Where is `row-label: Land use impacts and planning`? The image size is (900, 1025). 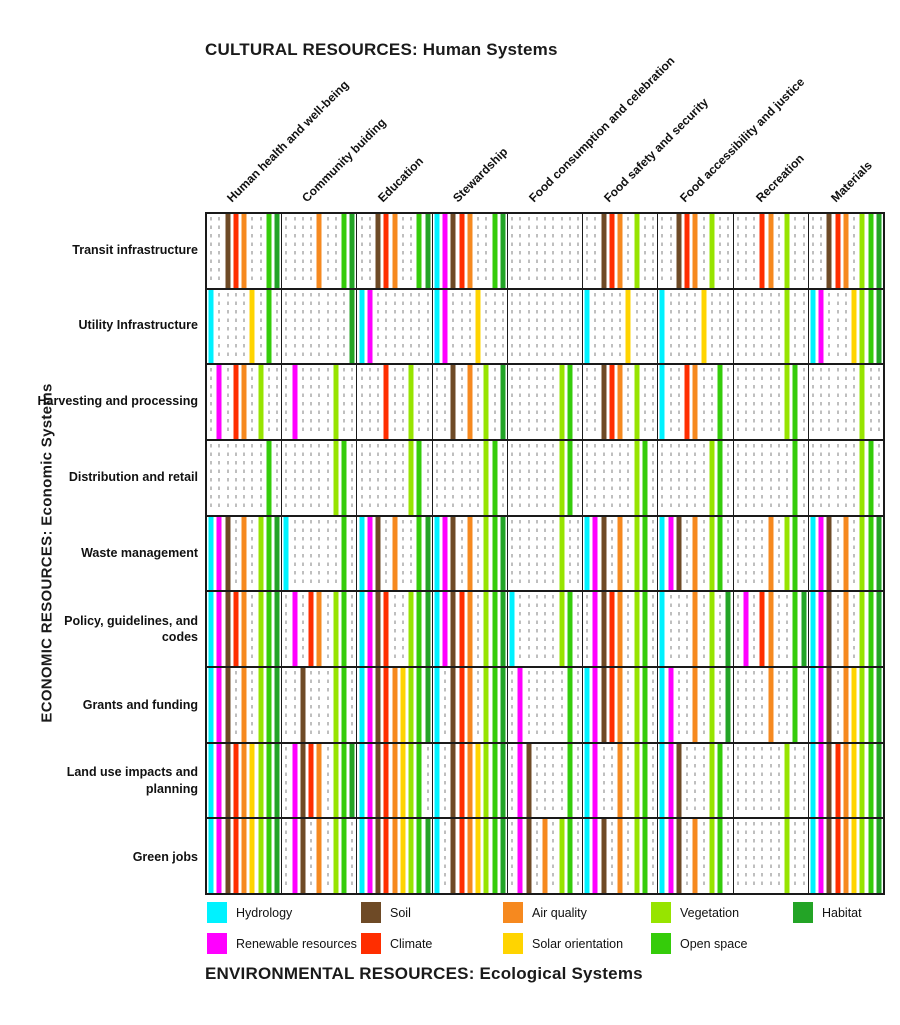
row-label: Land use impacts and planning is located at coordinates (132, 781).